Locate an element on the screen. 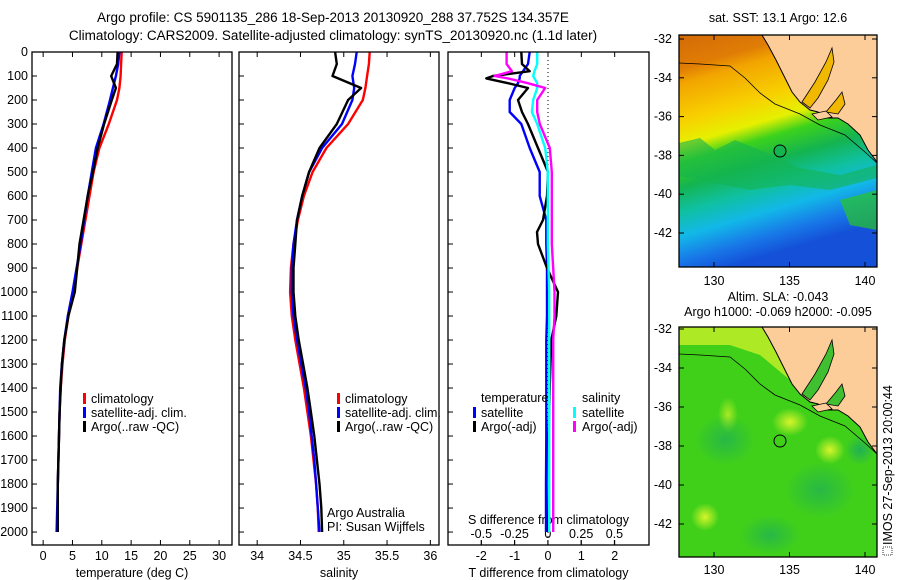  y-tick-label: 100 is located at coordinates (17, 76).